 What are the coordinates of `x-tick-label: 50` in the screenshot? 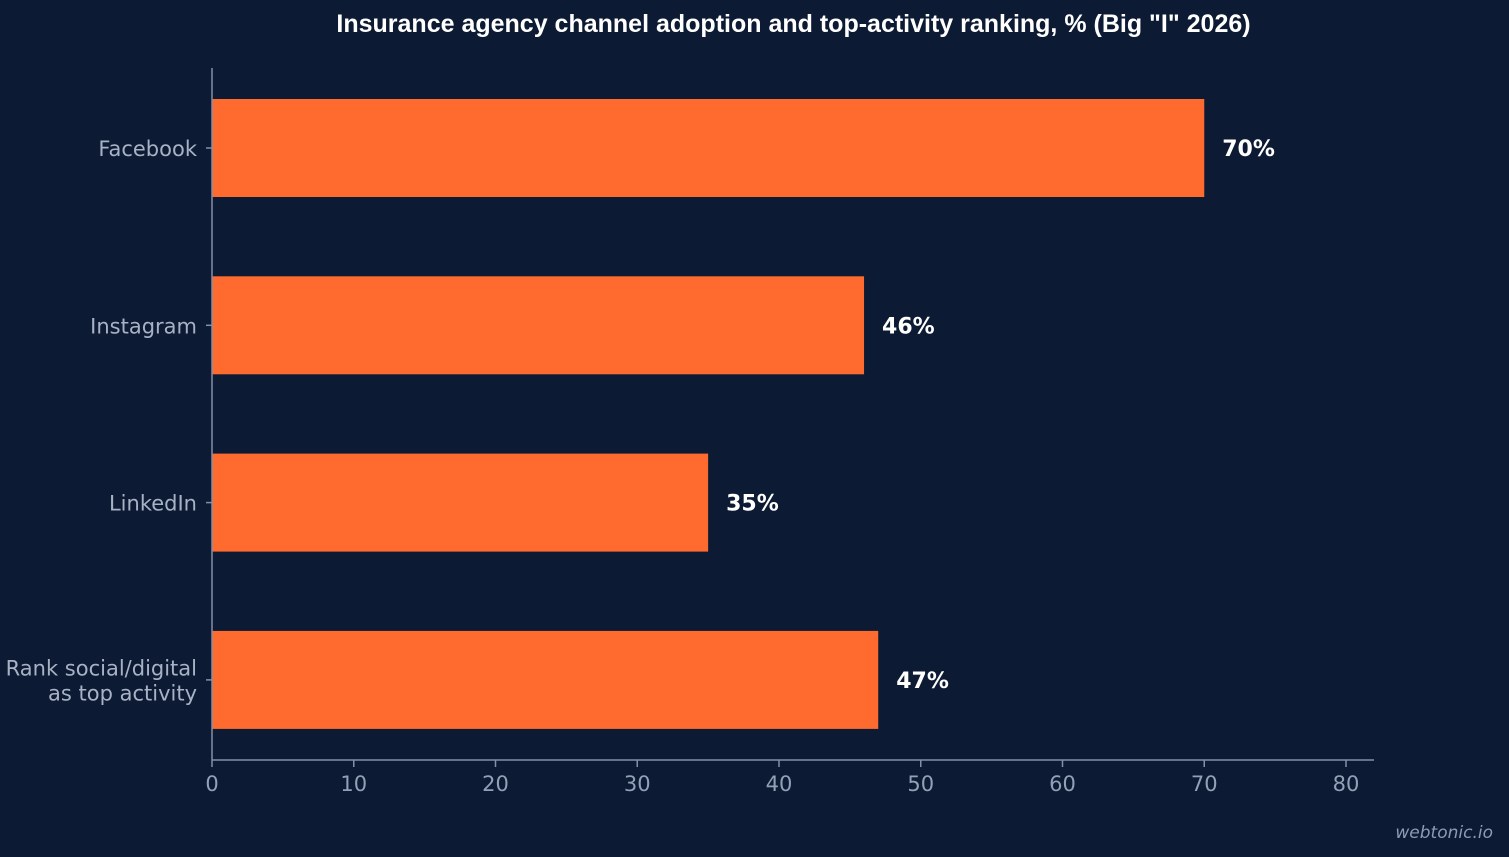 It's located at (920, 784).